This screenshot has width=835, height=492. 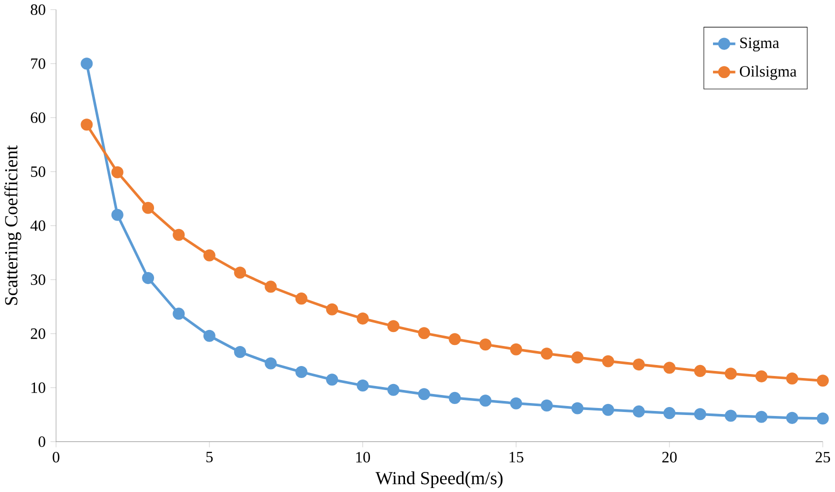 I want to click on y-tick-label: 0, so click(x=42, y=441).